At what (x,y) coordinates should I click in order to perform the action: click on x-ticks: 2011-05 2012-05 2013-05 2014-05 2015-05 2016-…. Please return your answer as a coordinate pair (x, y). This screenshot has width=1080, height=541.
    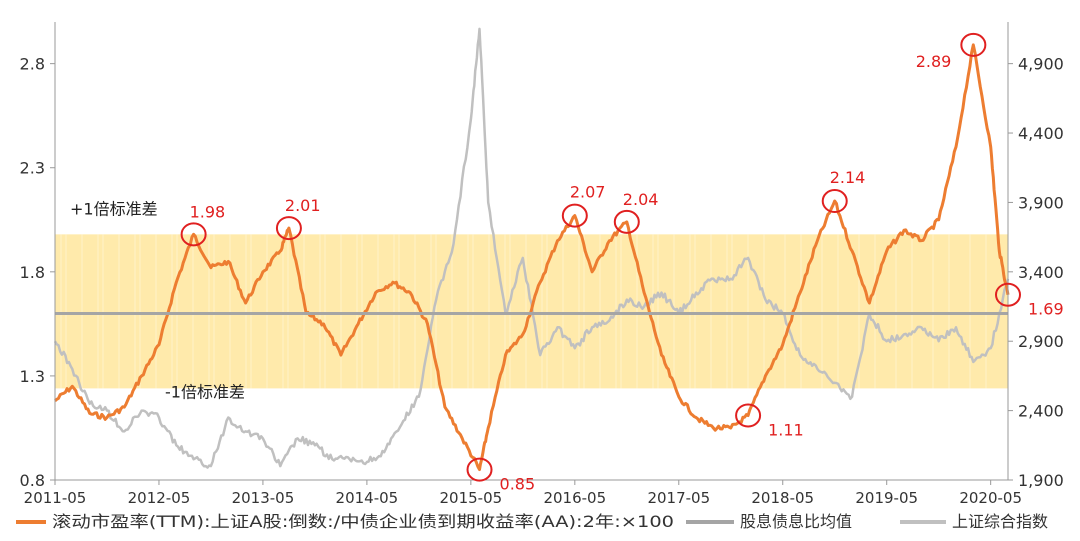
    Looking at the image, I should click on (523, 493).